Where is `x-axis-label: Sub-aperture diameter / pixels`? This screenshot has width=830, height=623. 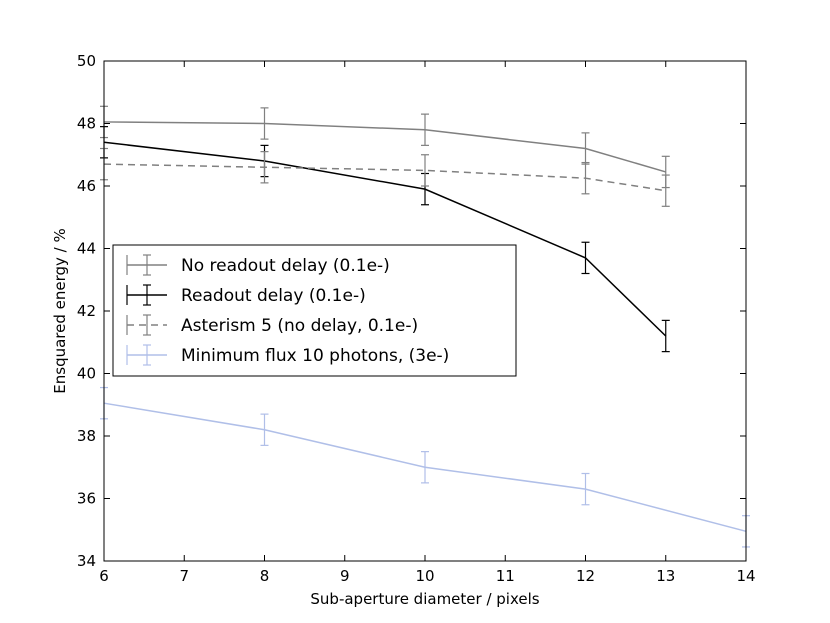 x-axis-label: Sub-aperture diameter / pixels is located at coordinates (424, 599).